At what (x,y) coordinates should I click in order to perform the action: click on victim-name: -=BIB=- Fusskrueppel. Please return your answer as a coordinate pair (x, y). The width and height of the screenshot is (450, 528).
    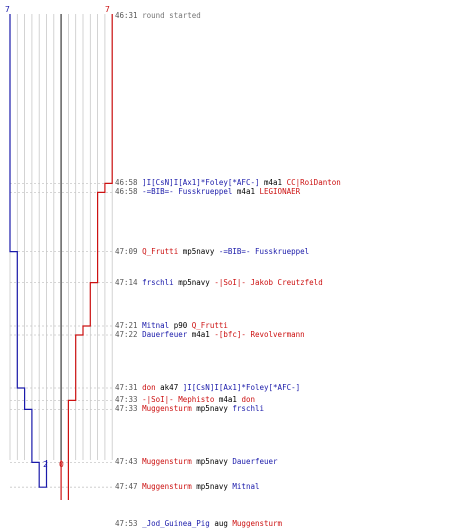
    Looking at the image, I should click on (264, 251).